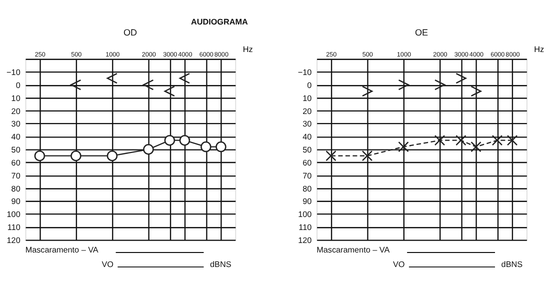  What do you see at coordinates (219, 22) in the screenshot?
I see `chart-title: AUDIOGRAMA` at bounding box center [219, 22].